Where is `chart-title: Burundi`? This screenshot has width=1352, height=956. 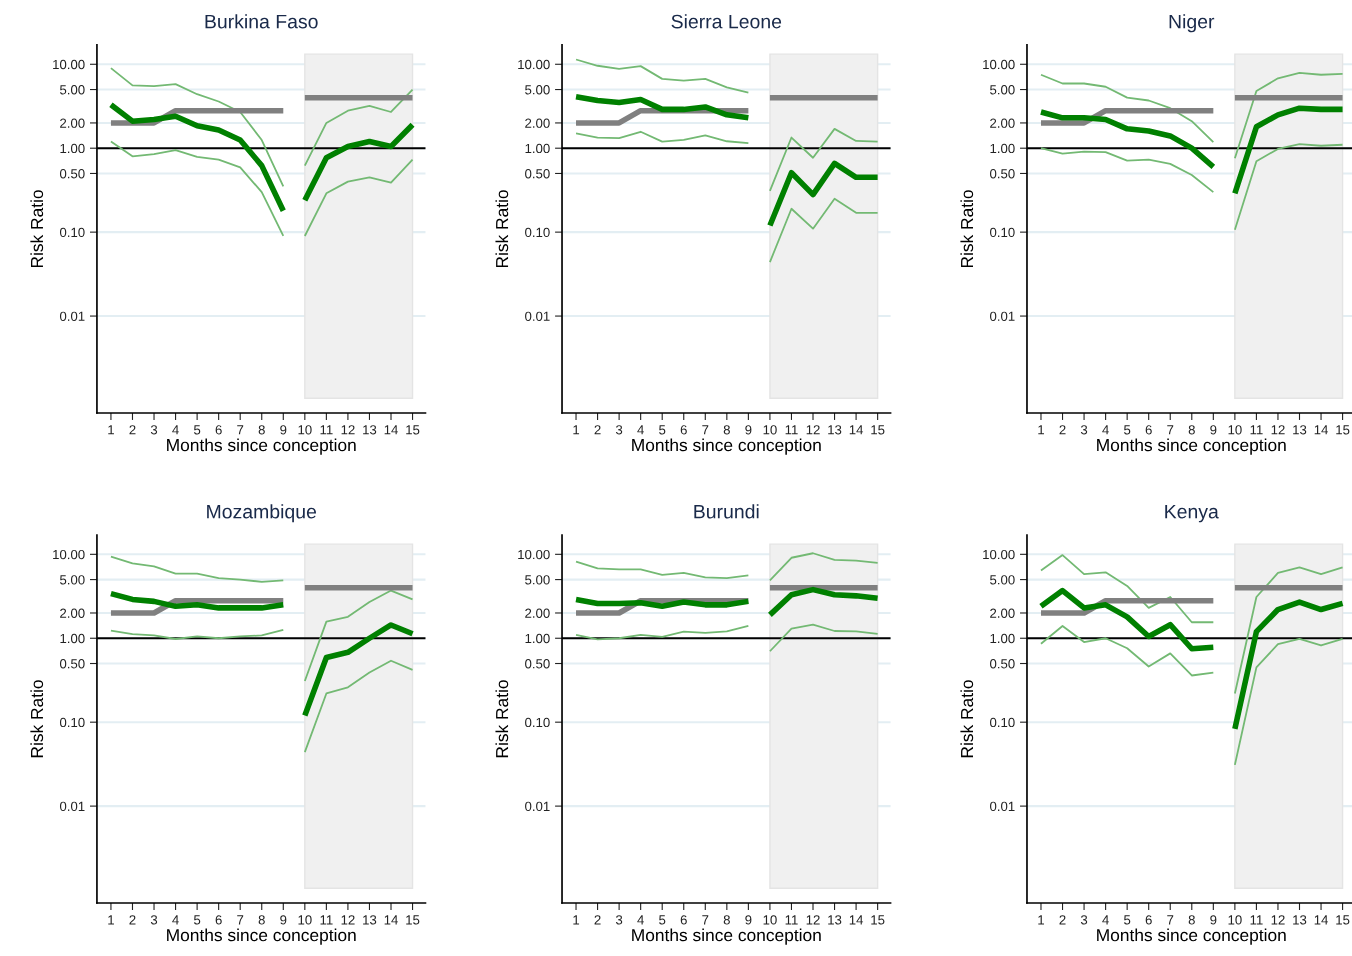 chart-title: Burundi is located at coordinates (726, 511).